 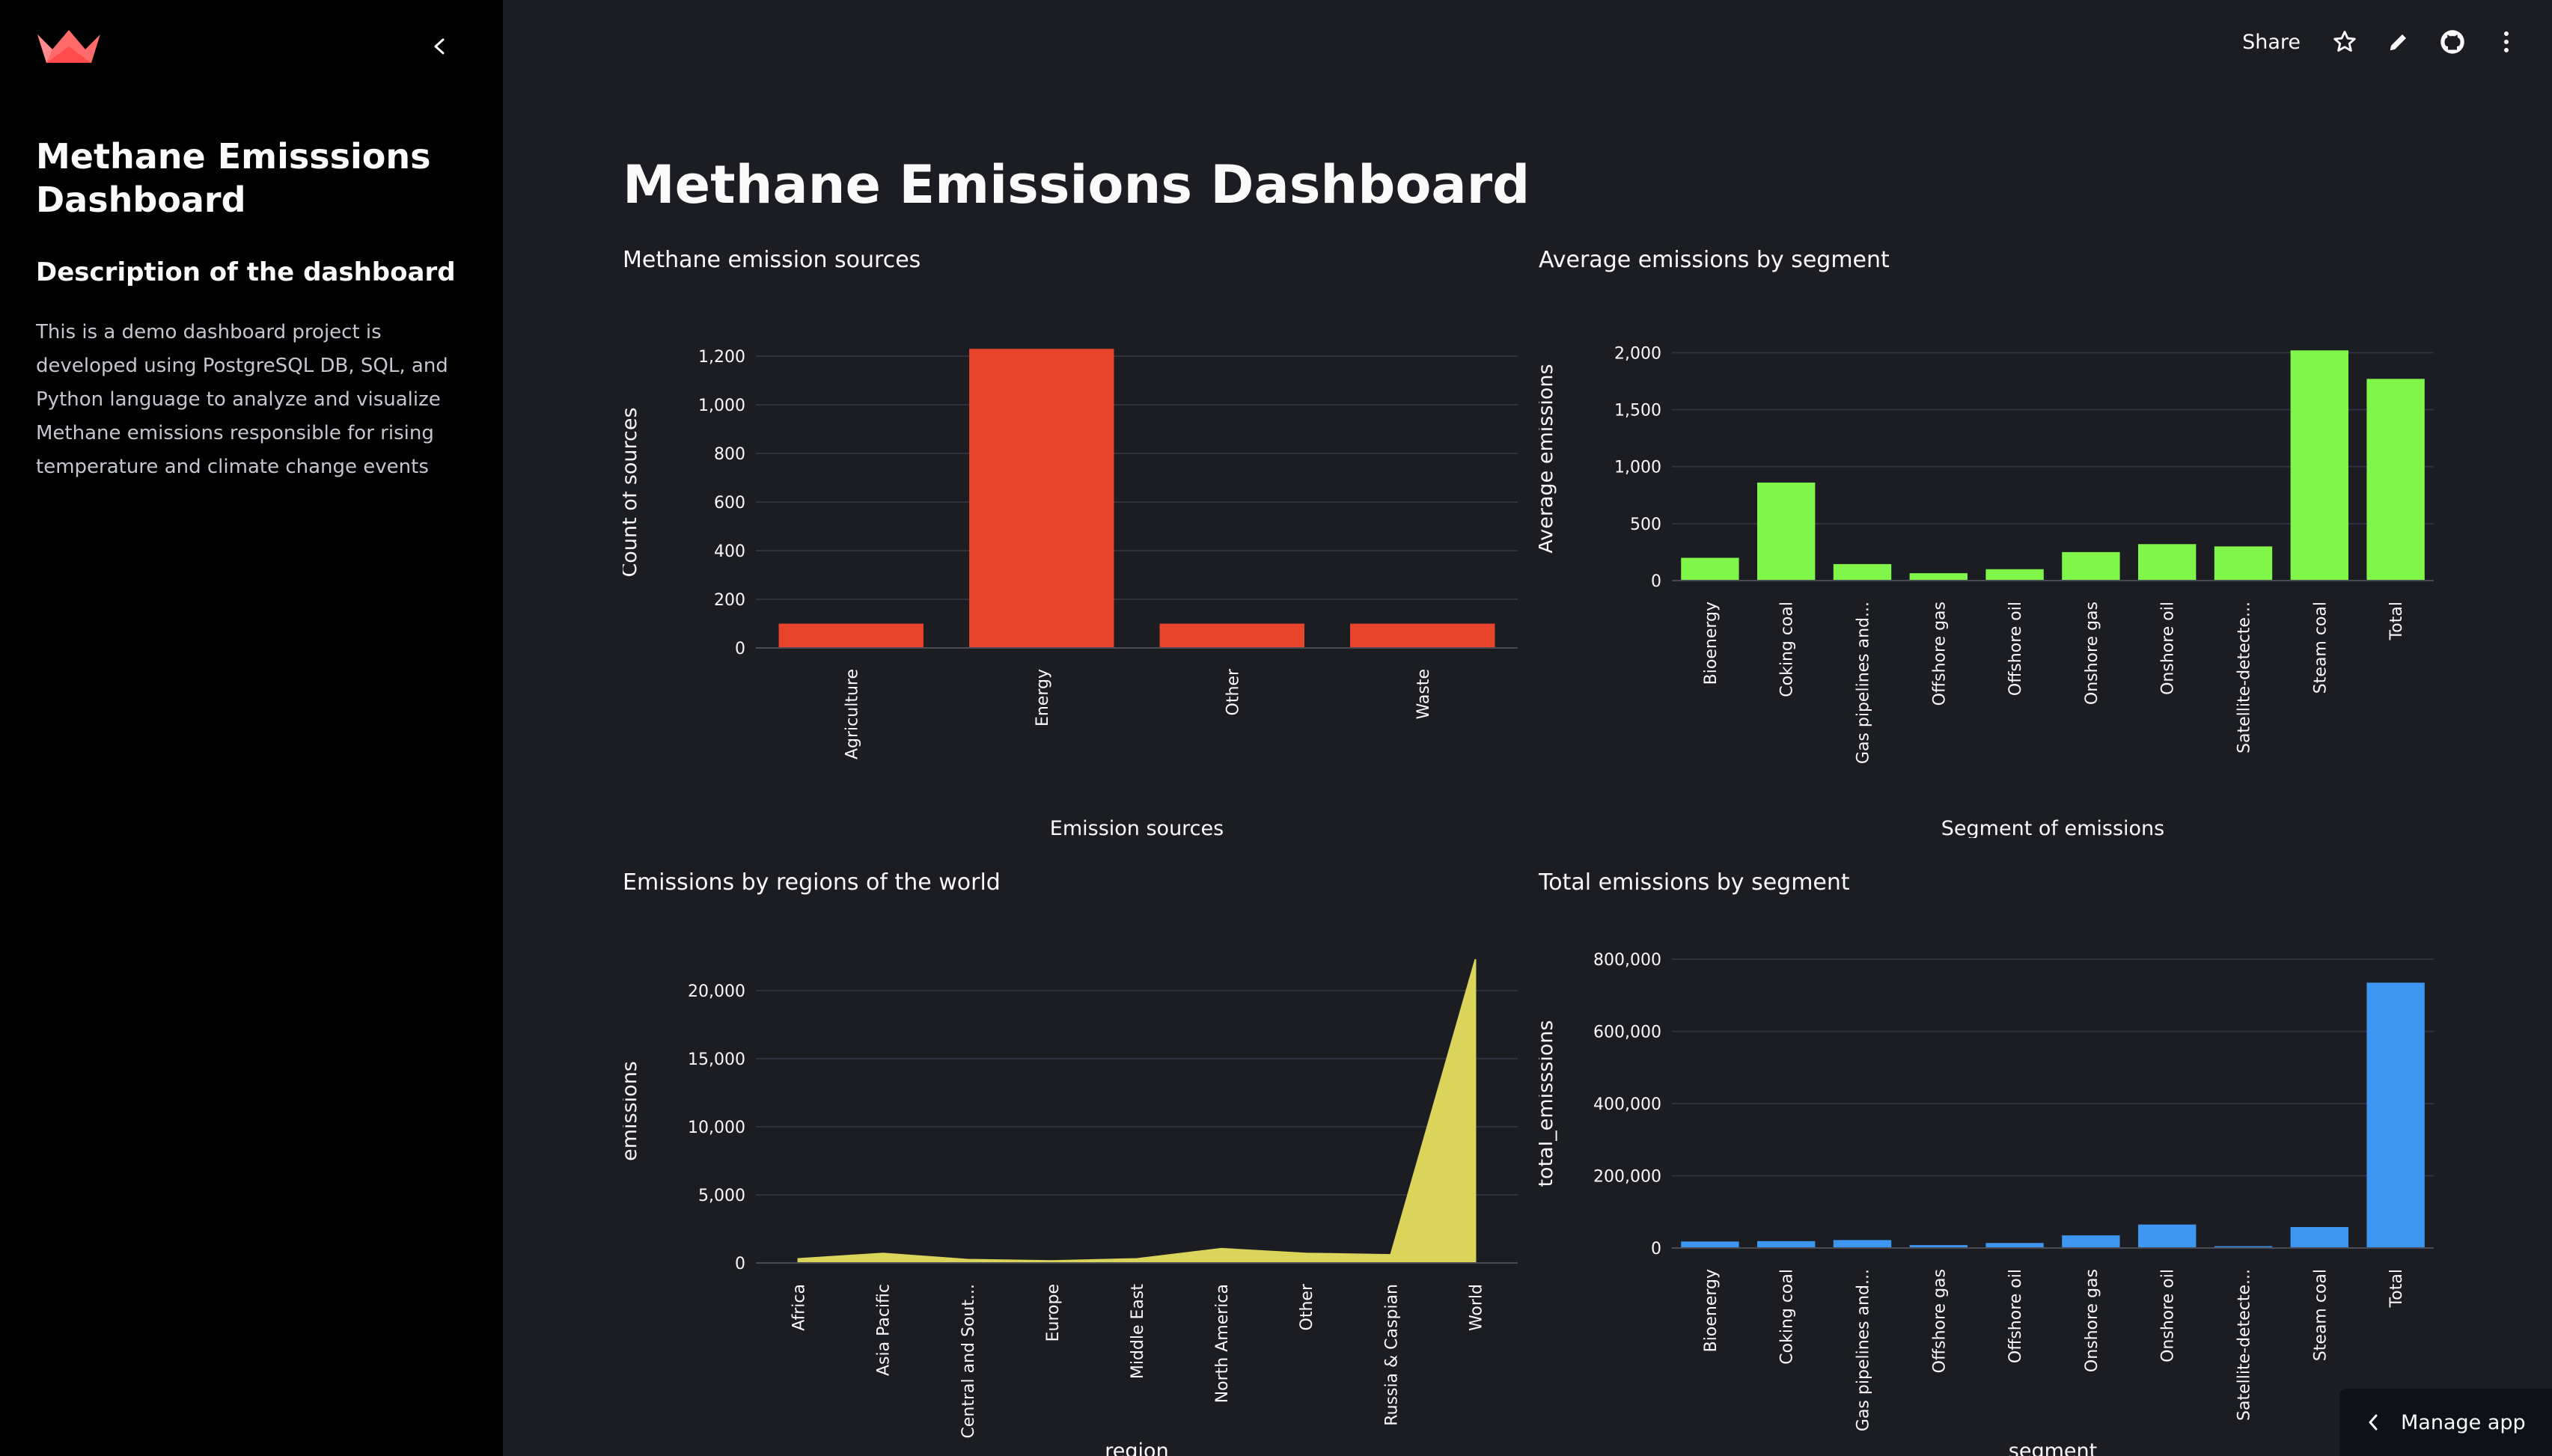 What do you see at coordinates (1043, 698) in the screenshot?
I see `x-tick-label: Energy` at bounding box center [1043, 698].